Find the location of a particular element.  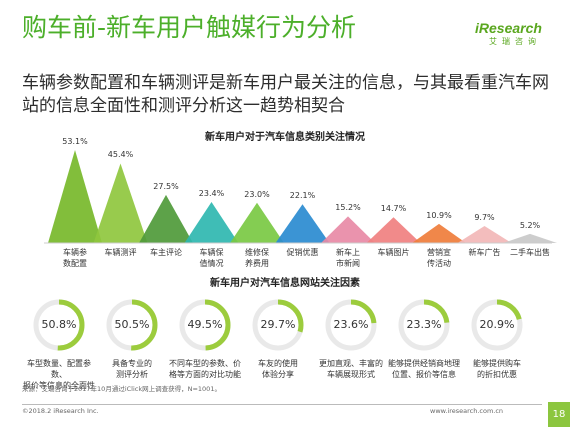

ring-description: 具备专业的 测评分析 is located at coordinates (132, 369).